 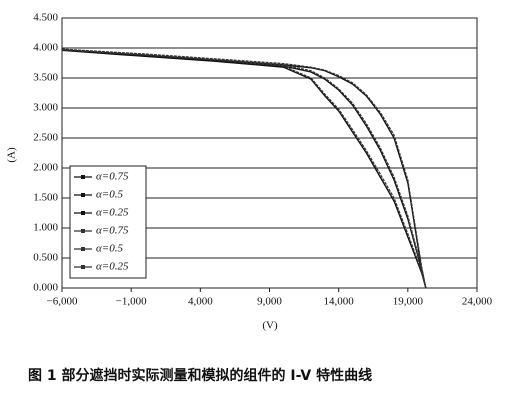 I want to click on y-tick-label: 2.500, so click(x=45, y=138).